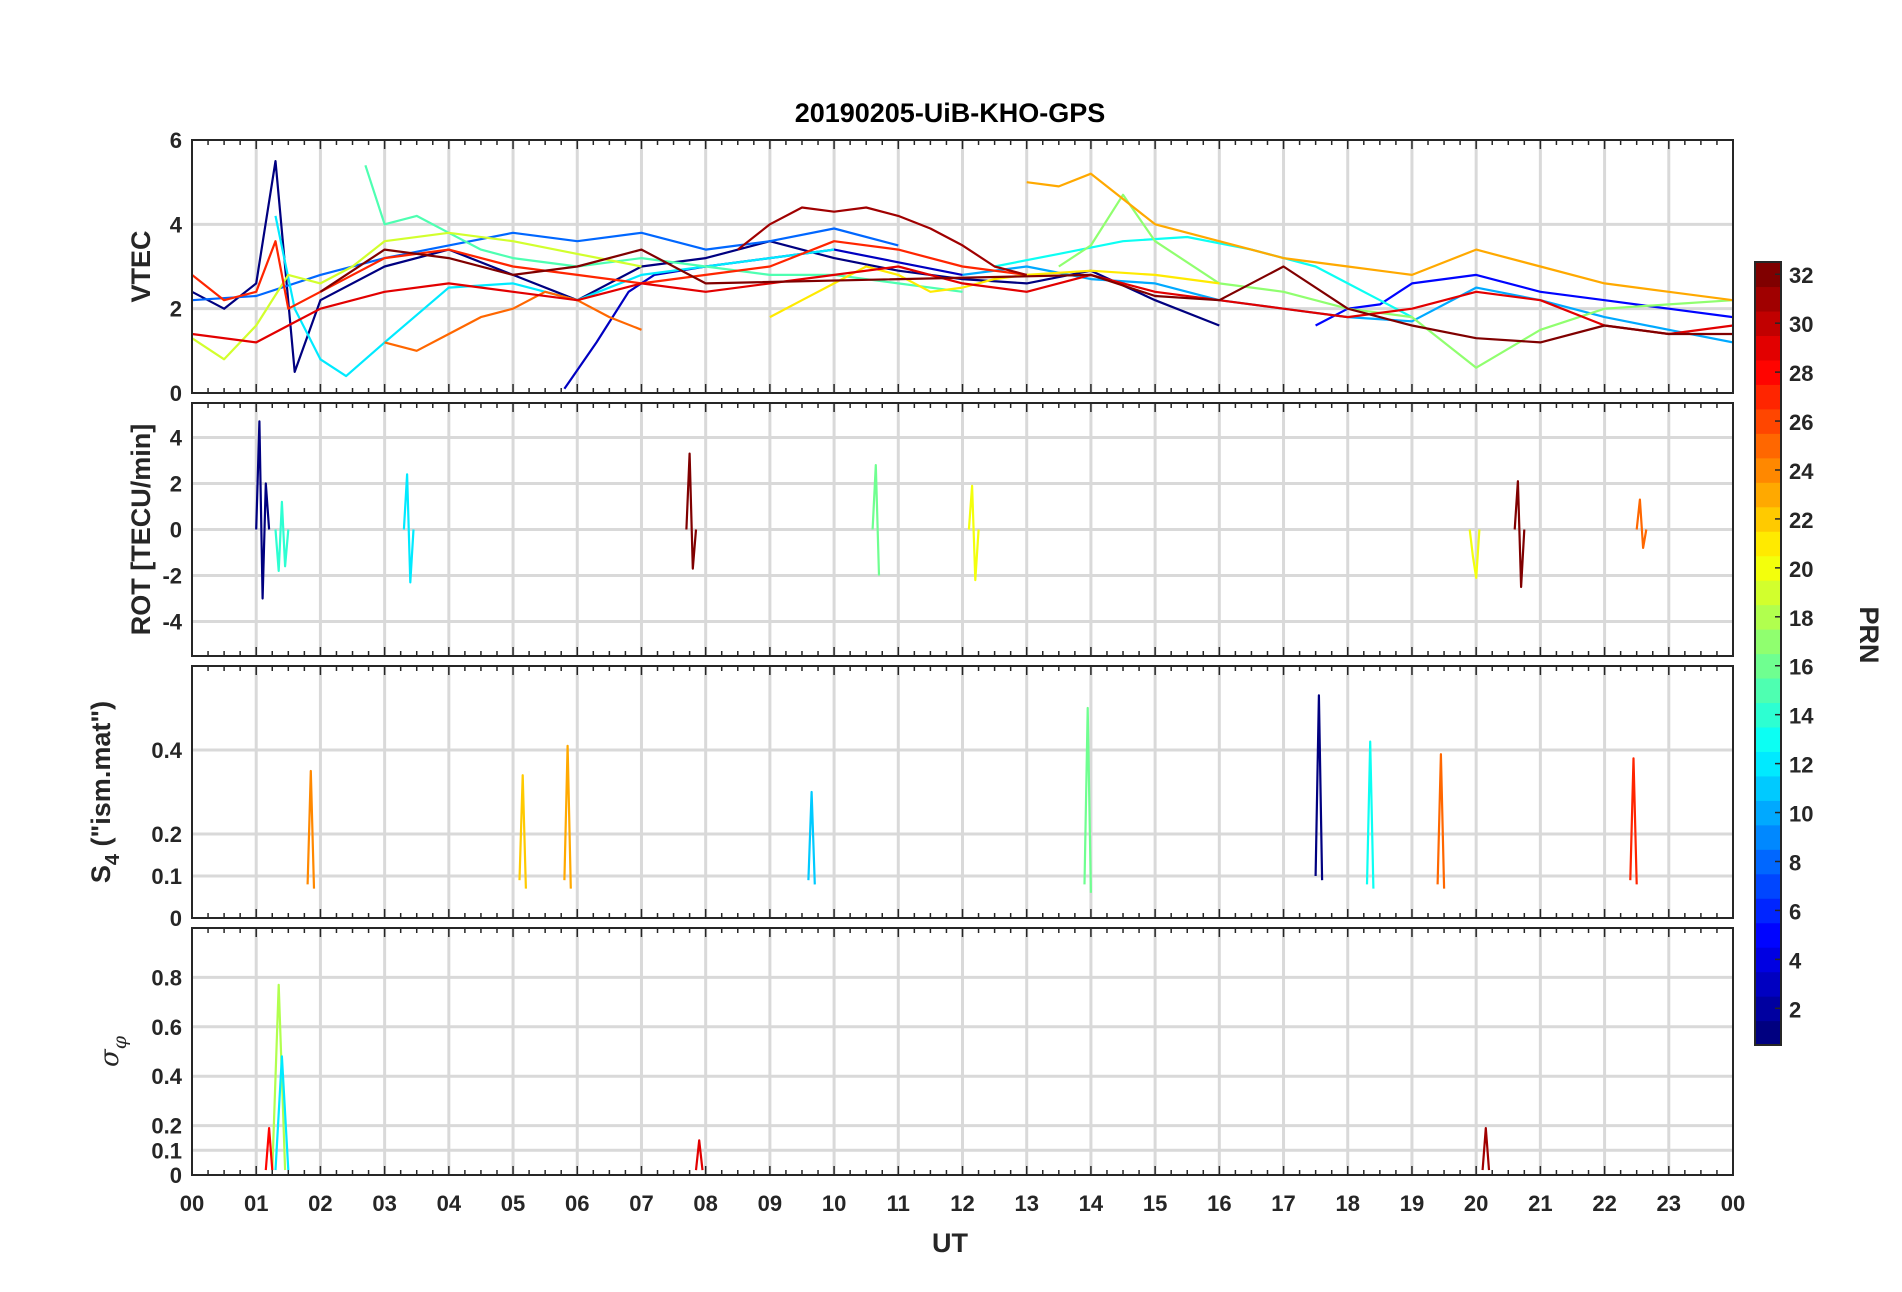 The width and height of the screenshot is (1902, 1292). Describe the element at coordinates (1348, 1203) in the screenshot. I see `x-tick-label: 18` at that location.